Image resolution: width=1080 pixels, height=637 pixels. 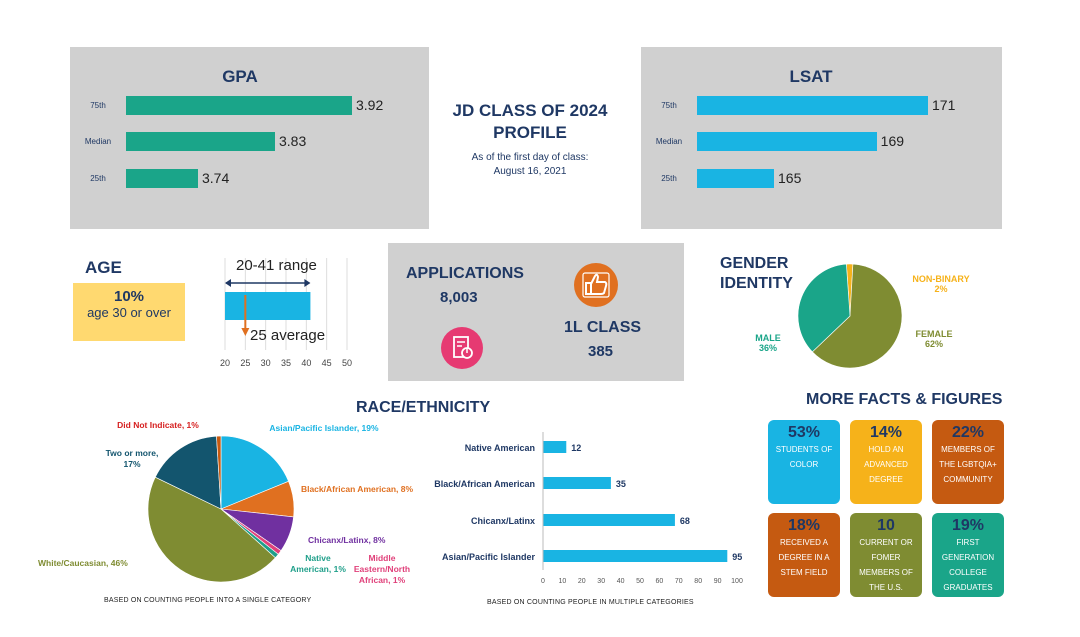 What do you see at coordinates (103, 267) in the screenshot?
I see `age-title: AGE` at bounding box center [103, 267].